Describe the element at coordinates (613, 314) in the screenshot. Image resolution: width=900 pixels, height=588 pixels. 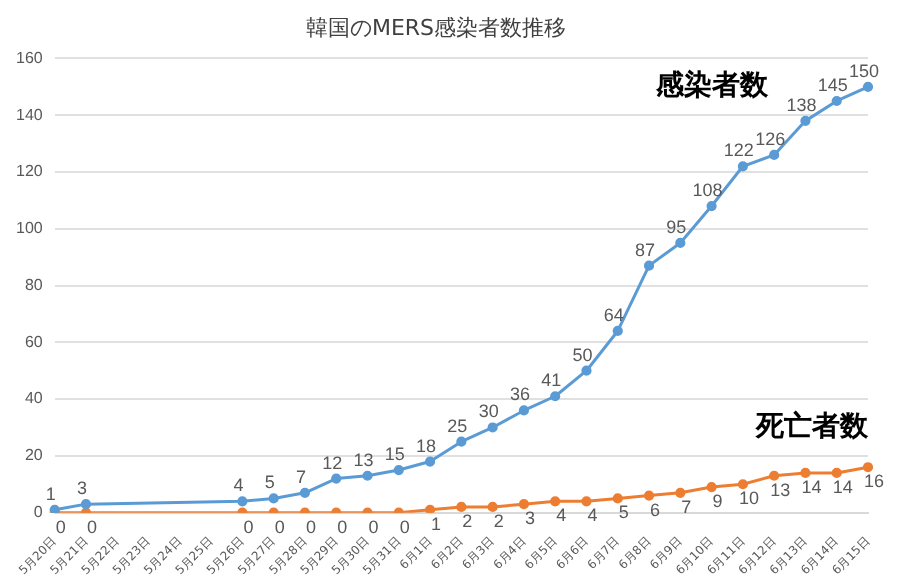
I see `data-label: 64` at that location.